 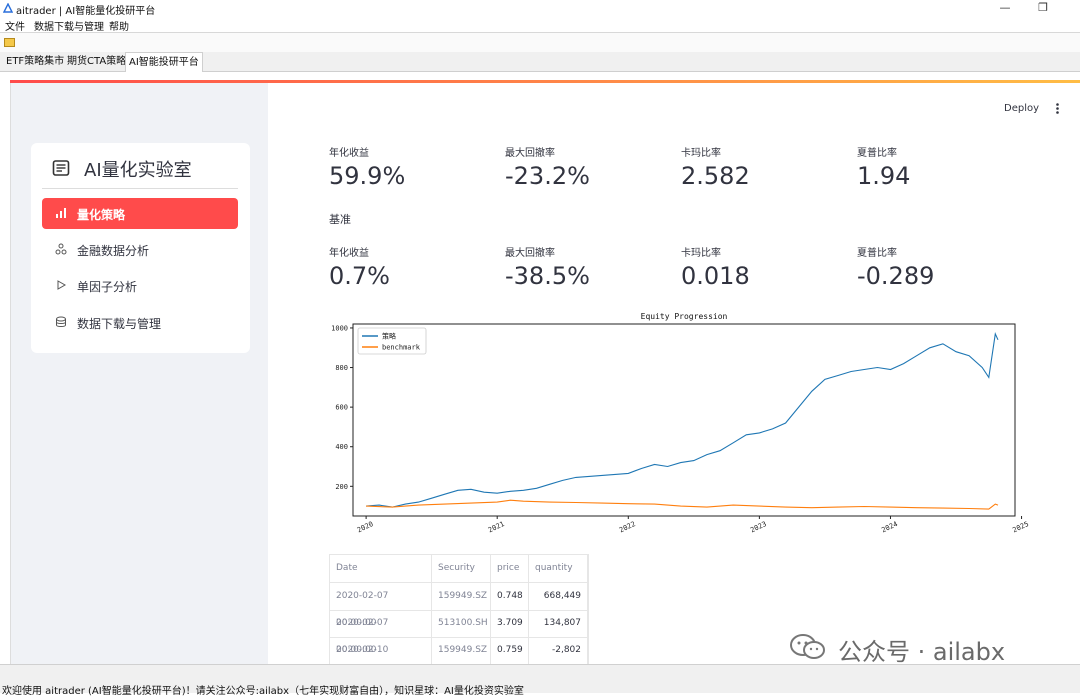 I want to click on y-tick-label: 1000, so click(x=339, y=328).